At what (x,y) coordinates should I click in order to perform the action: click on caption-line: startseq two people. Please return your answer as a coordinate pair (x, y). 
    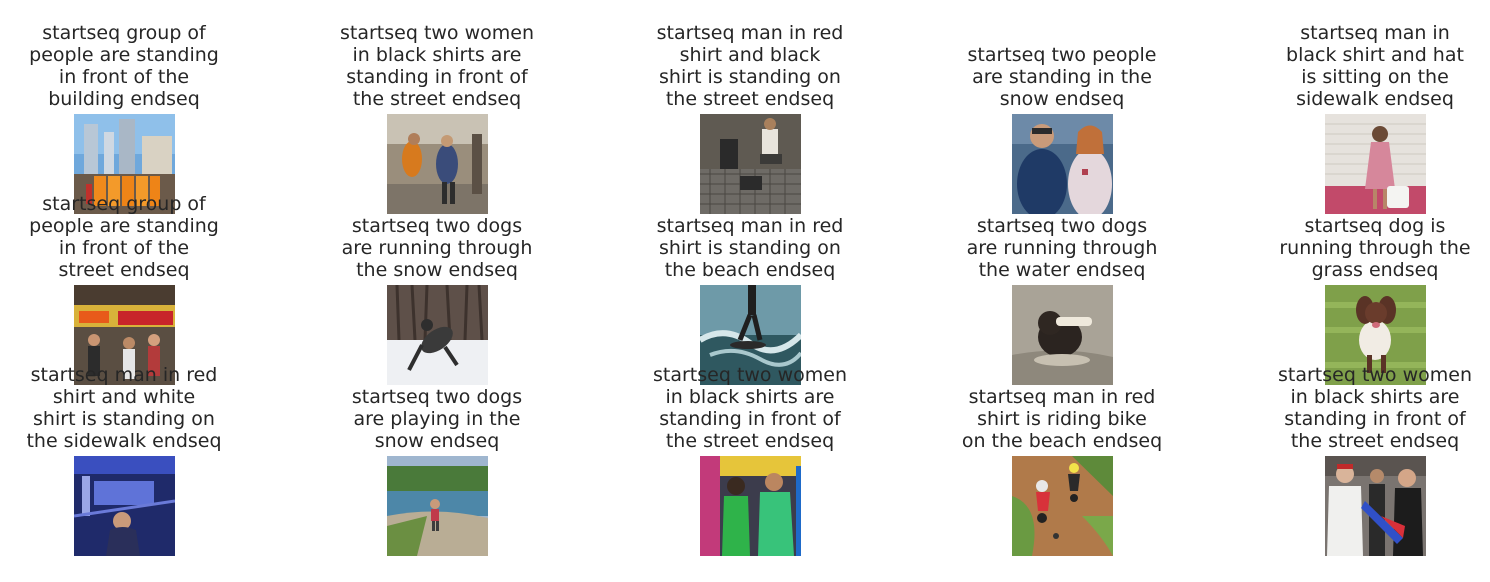
    Looking at the image, I should click on (1062, 55).